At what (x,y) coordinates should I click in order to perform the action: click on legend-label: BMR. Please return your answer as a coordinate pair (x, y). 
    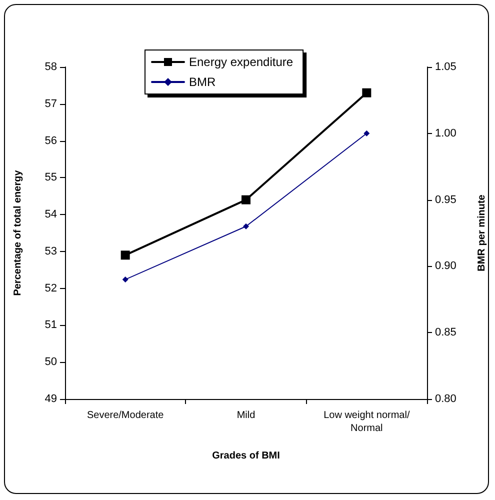
    Looking at the image, I should click on (202, 82).